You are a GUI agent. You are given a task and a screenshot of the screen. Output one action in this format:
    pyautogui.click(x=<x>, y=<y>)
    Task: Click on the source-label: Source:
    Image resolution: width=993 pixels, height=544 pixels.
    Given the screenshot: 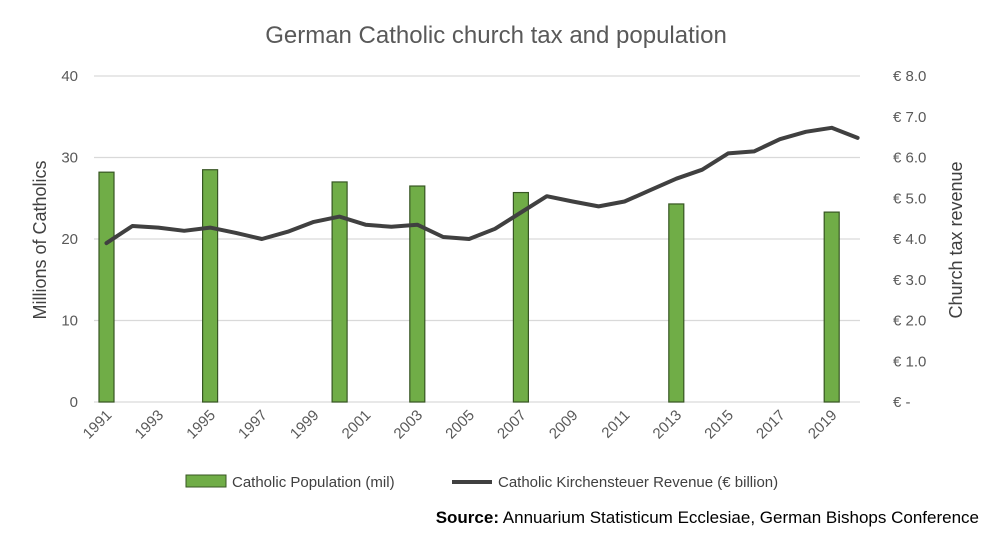 What is the action you would take?
    pyautogui.click(x=467, y=517)
    